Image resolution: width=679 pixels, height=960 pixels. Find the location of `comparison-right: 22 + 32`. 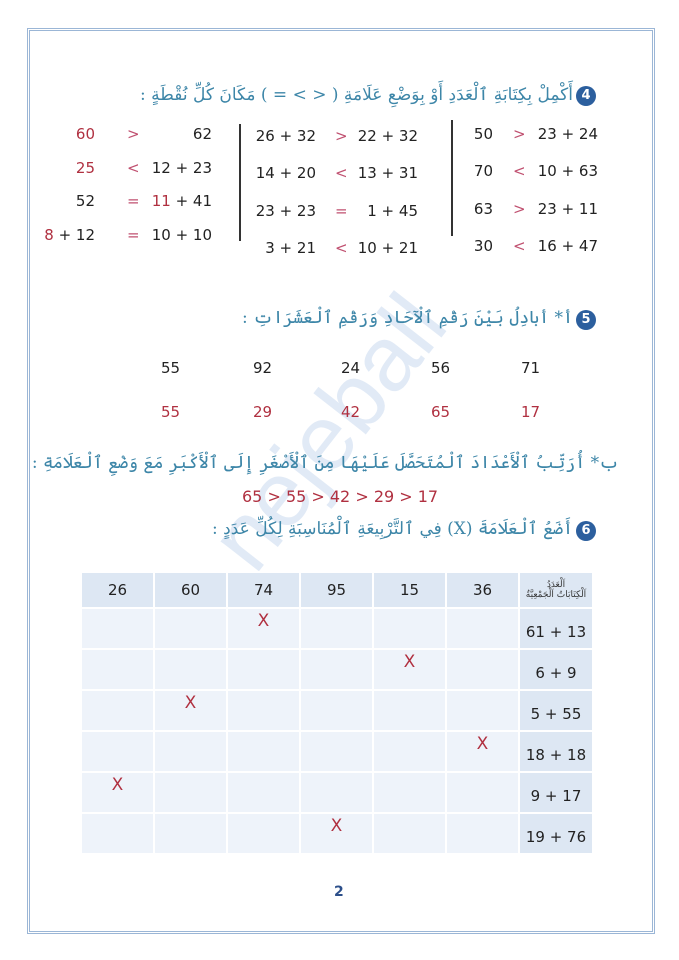

comparison-right: 22 + 32 is located at coordinates (388, 136).